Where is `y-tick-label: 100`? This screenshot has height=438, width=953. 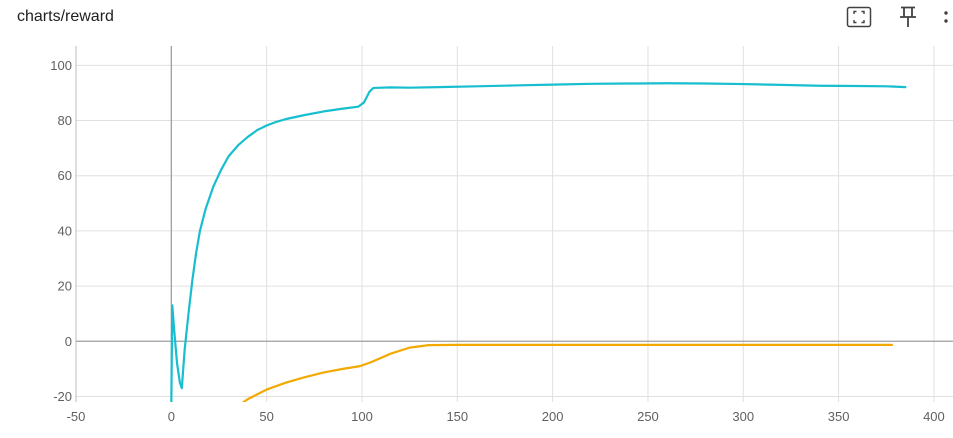
y-tick-label: 100 is located at coordinates (61, 65).